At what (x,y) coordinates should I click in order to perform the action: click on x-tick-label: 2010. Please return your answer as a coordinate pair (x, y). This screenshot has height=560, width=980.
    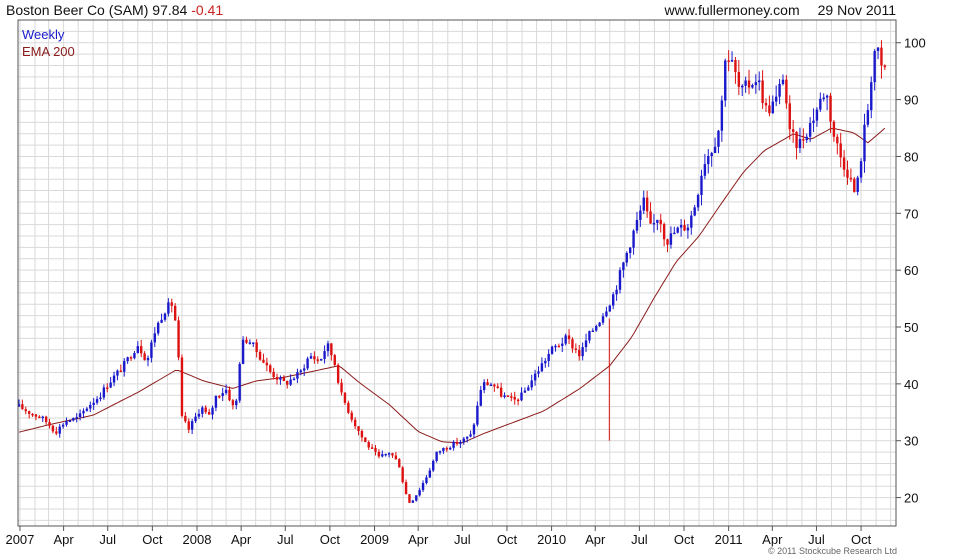
    Looking at the image, I should click on (551, 539).